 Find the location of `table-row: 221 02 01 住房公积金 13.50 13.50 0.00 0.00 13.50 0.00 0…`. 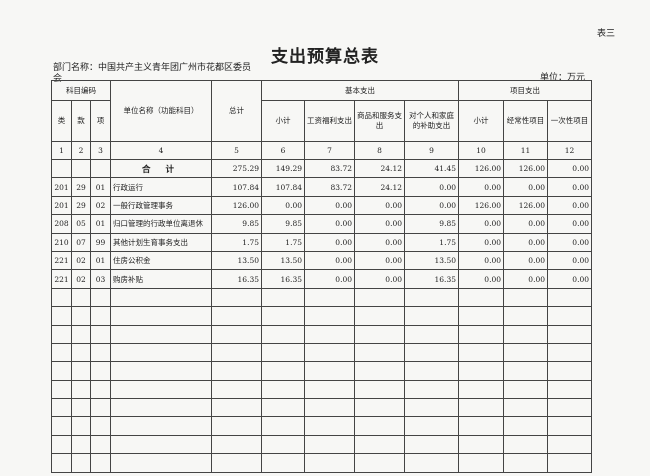

table-row: 221 02 01 住房公积金 13.50 13.50 0.00 0.00 13.50 0.00 0… is located at coordinates (321, 260).